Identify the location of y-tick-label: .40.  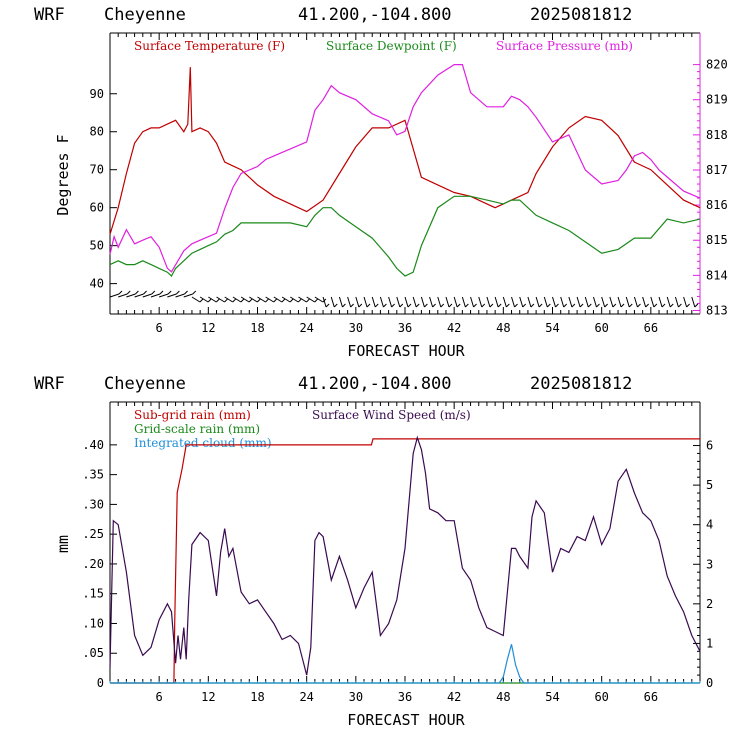
(93, 445).